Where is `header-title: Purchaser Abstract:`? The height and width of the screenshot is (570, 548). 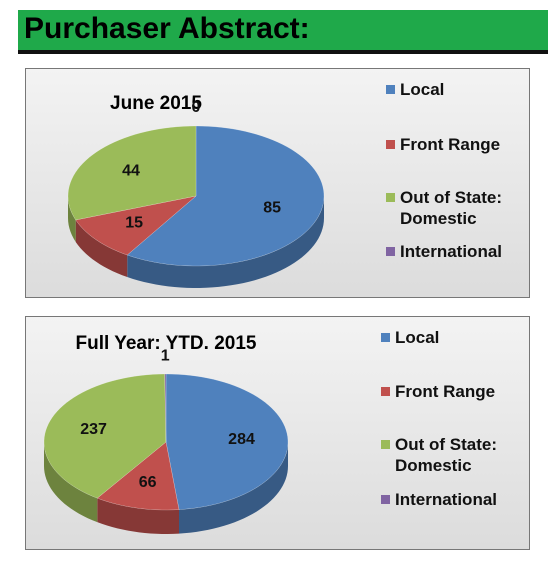 header-title: Purchaser Abstract: is located at coordinates (167, 28).